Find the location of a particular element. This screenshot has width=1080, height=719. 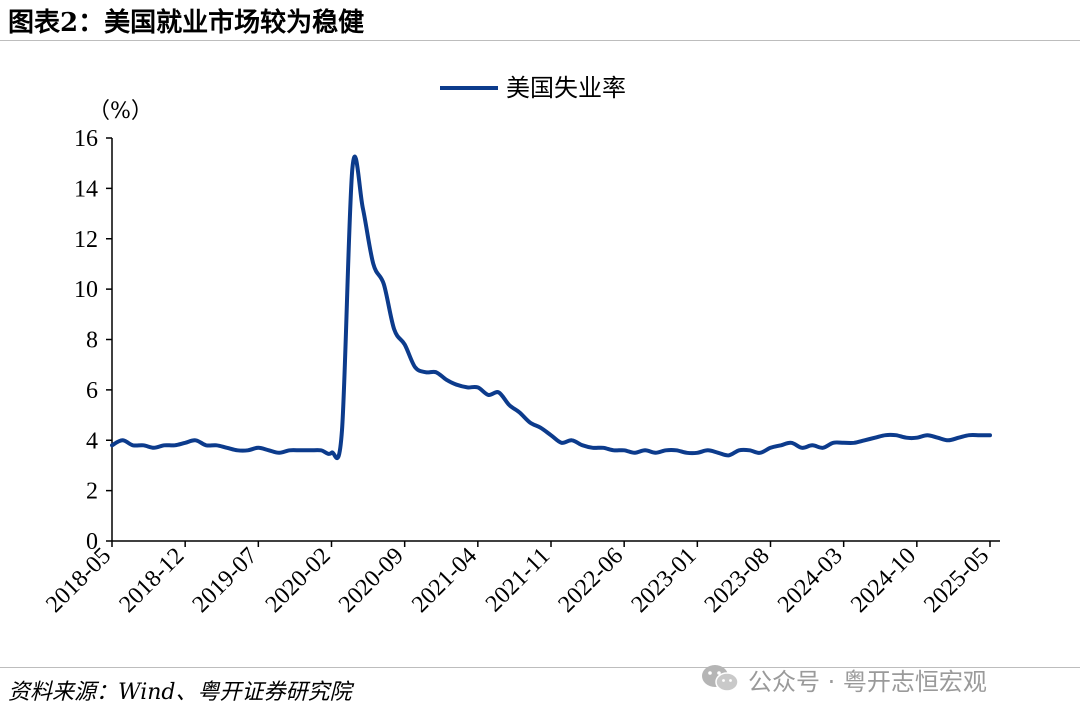

top-divider is located at coordinates (540, 40).